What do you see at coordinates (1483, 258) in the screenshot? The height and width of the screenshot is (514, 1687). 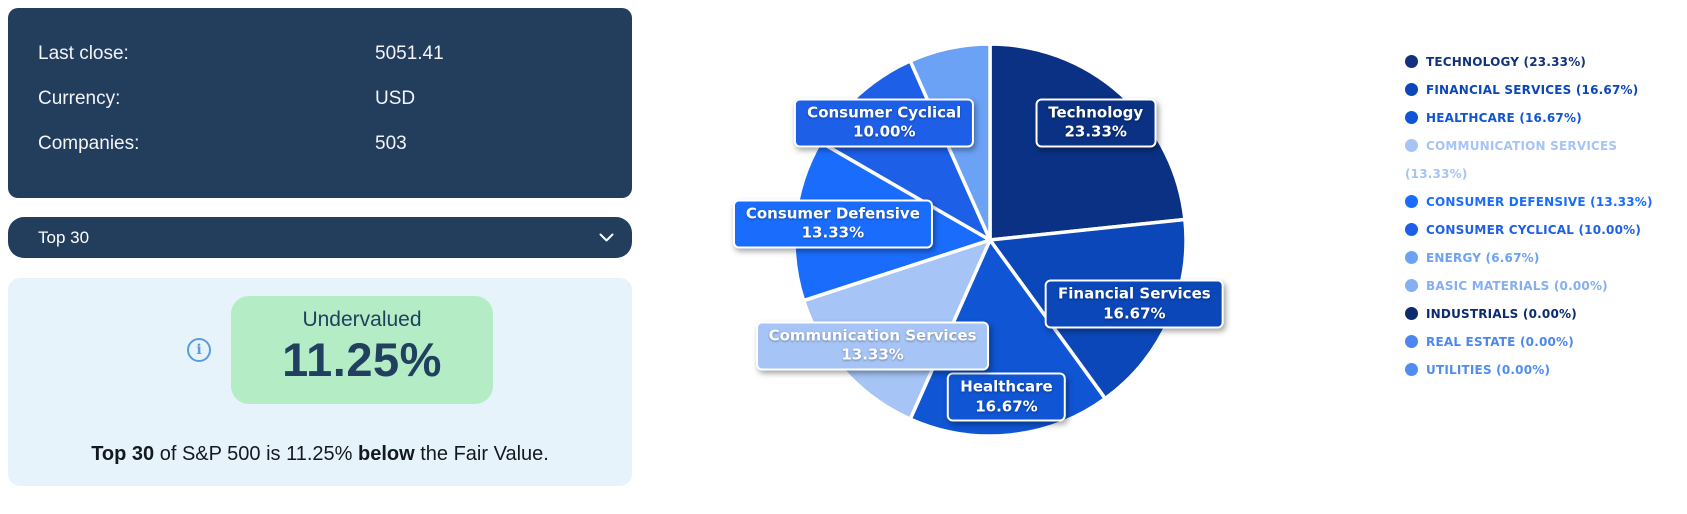 I see `legend-label: ENERGY (6.67%)` at bounding box center [1483, 258].